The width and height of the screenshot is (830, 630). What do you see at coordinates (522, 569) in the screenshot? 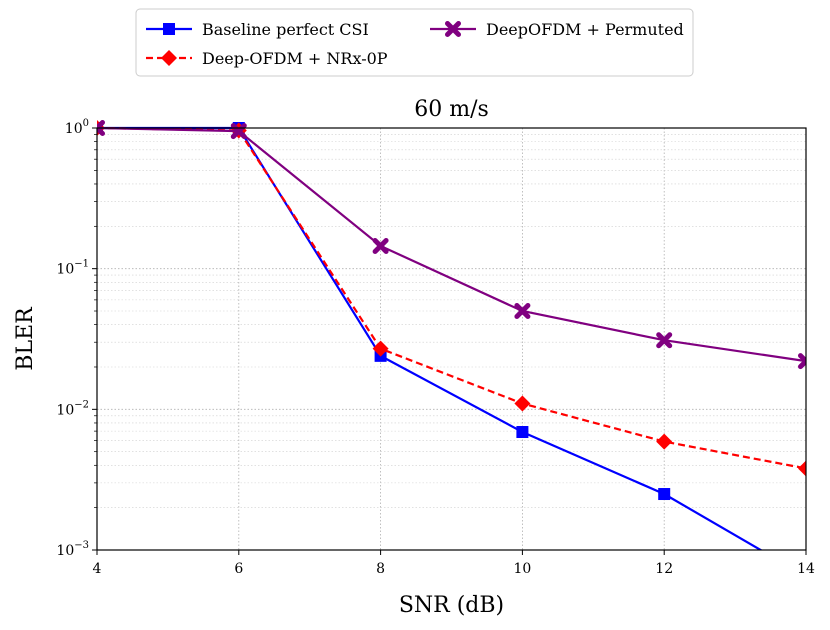
I see `x-tick-label: 10` at bounding box center [522, 569].